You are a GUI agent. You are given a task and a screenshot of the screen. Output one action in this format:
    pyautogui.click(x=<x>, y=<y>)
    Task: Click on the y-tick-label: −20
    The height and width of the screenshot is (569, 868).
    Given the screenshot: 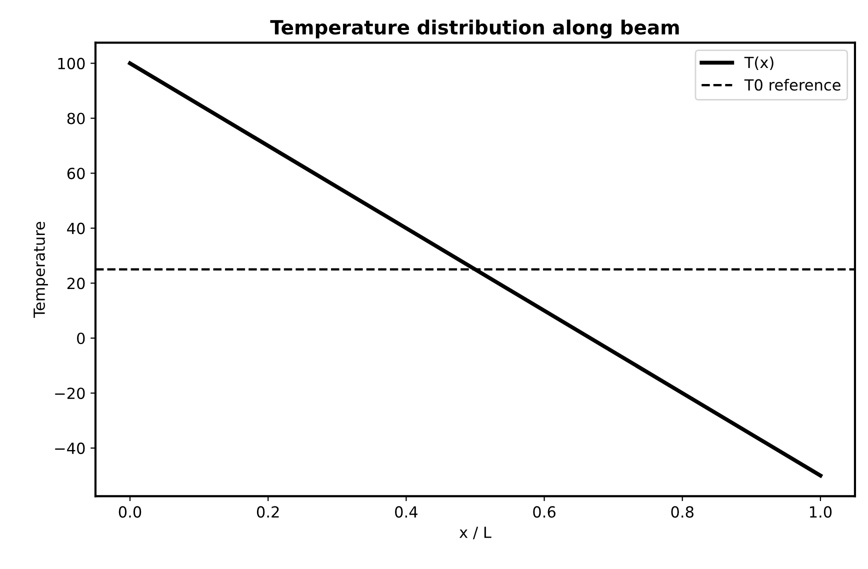 What is the action you would take?
    pyautogui.click(x=70, y=394)
    